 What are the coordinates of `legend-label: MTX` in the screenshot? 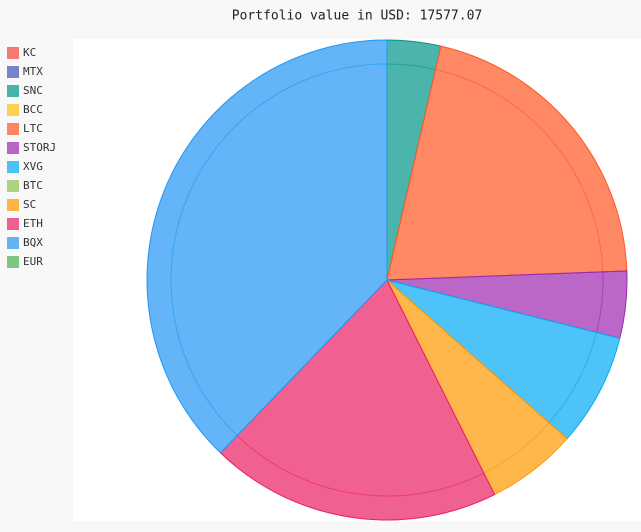 It's located at (33, 71).